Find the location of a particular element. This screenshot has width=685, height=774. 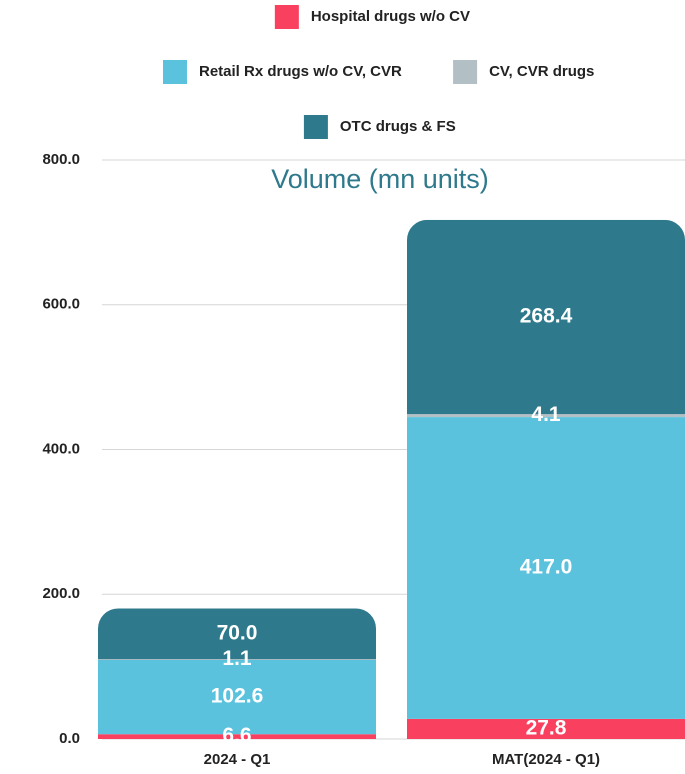

data-label: 70.0 is located at coordinates (237, 632).